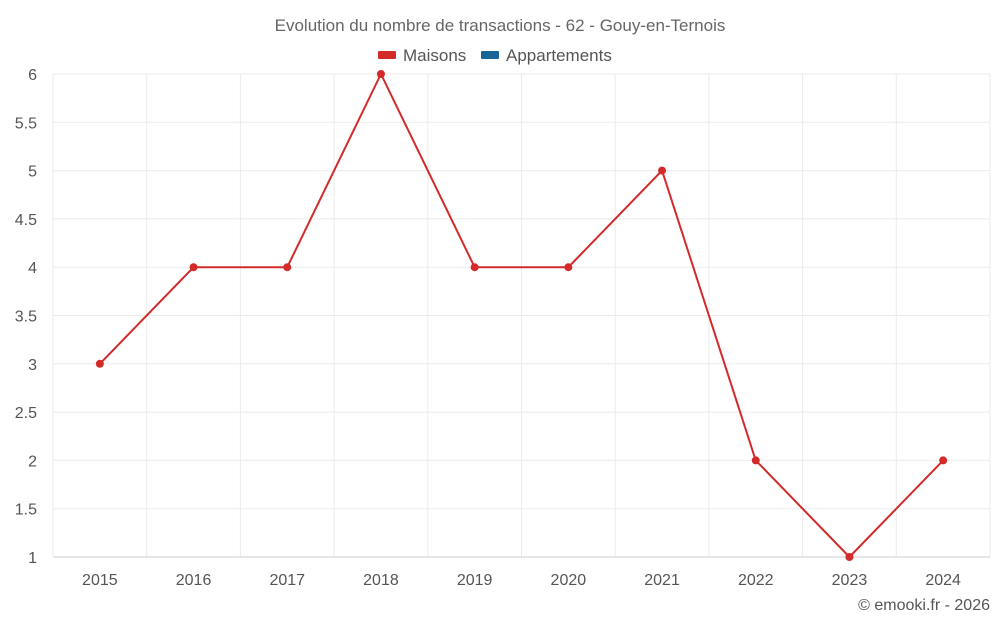  I want to click on x-tick-label: 2022, so click(756, 580).